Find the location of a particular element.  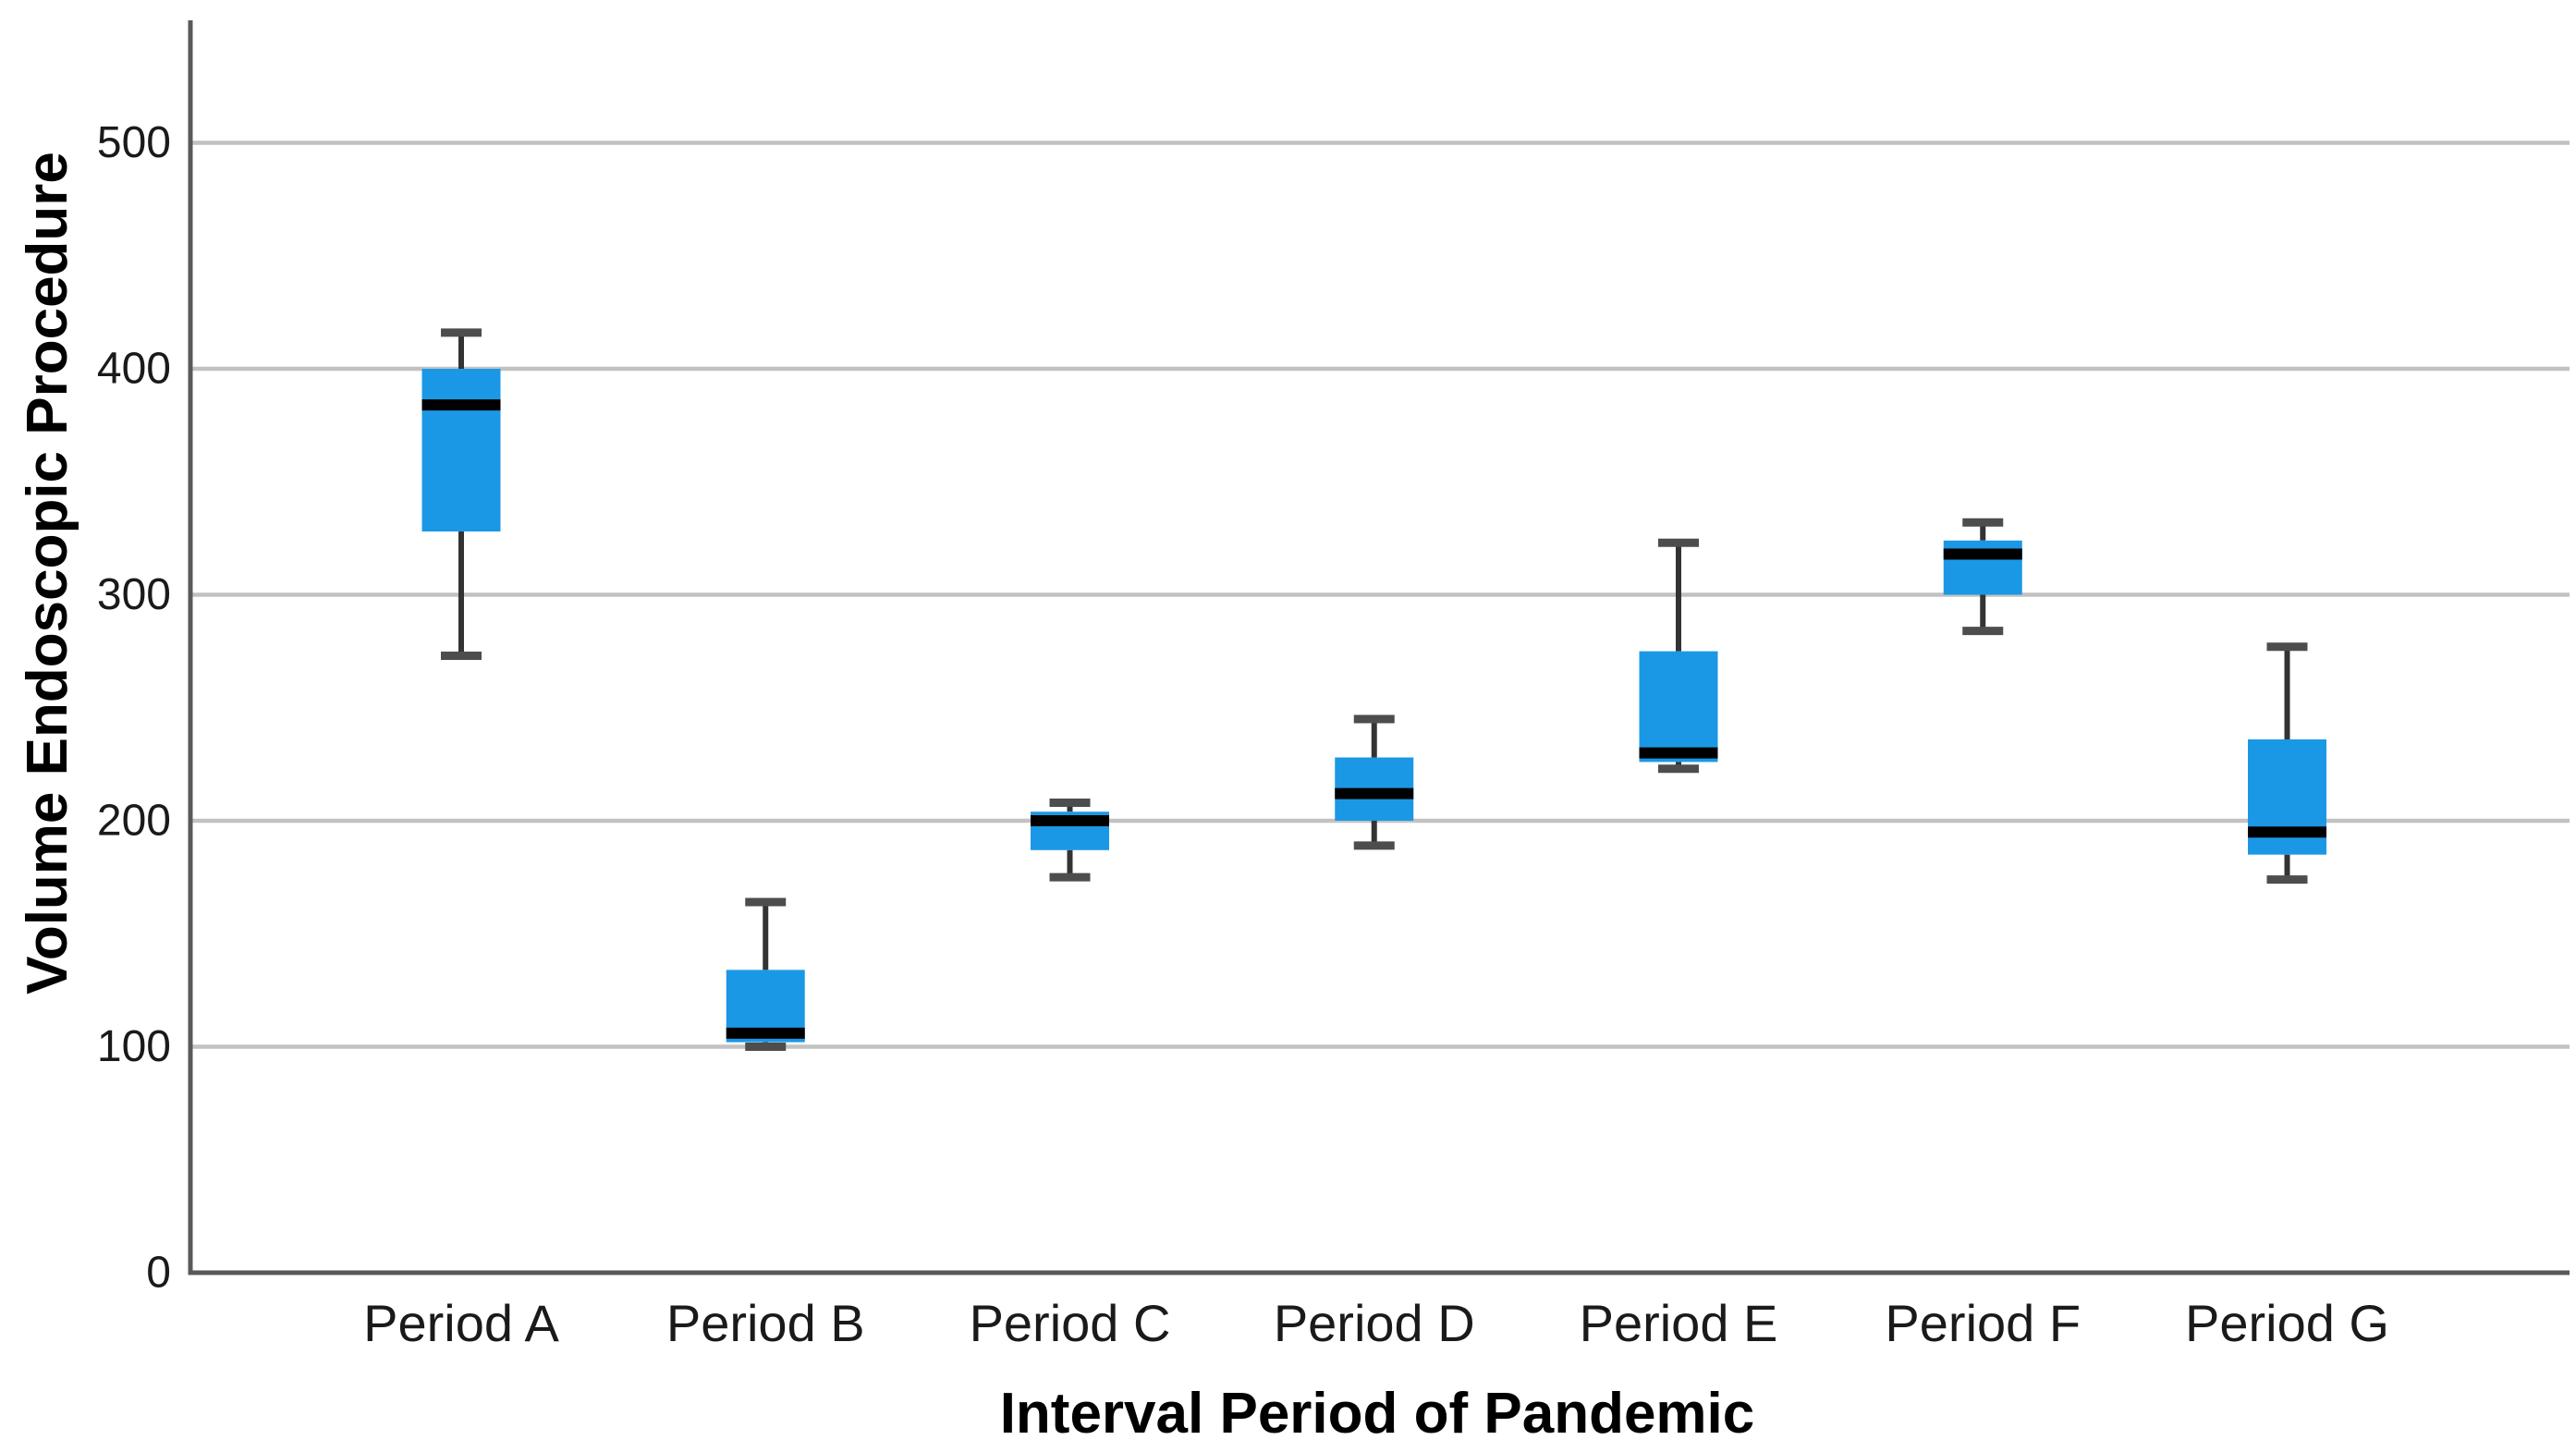

boxplot-period-b is located at coordinates (765, 974).